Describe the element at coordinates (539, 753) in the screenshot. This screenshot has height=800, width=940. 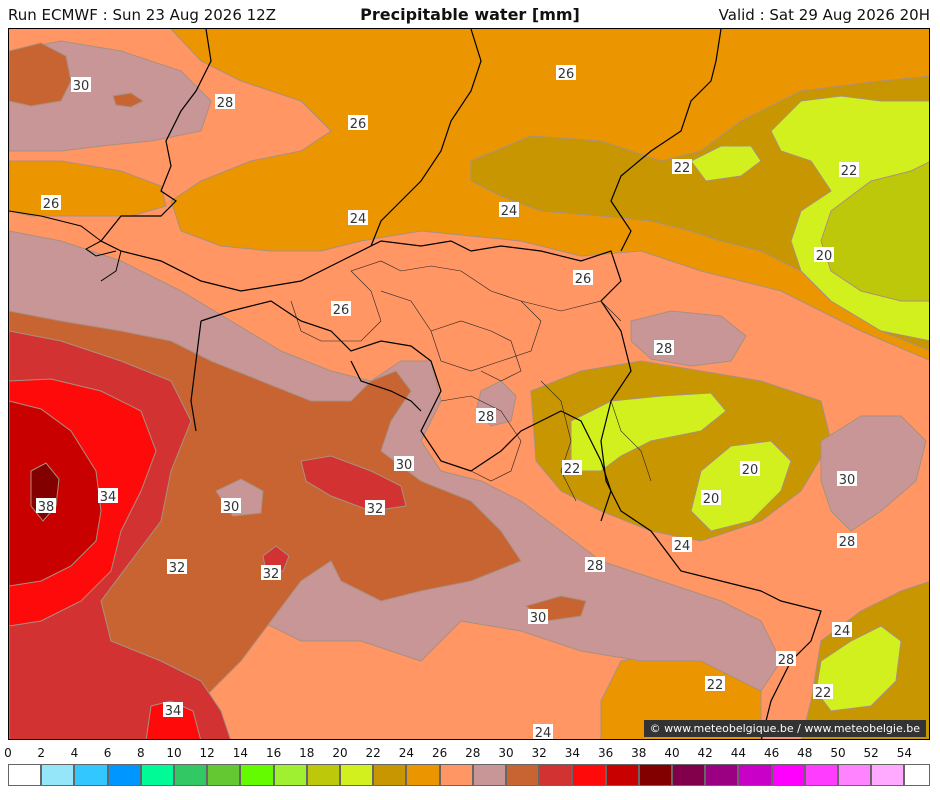
I see `scale-tick-label: 32` at that location.